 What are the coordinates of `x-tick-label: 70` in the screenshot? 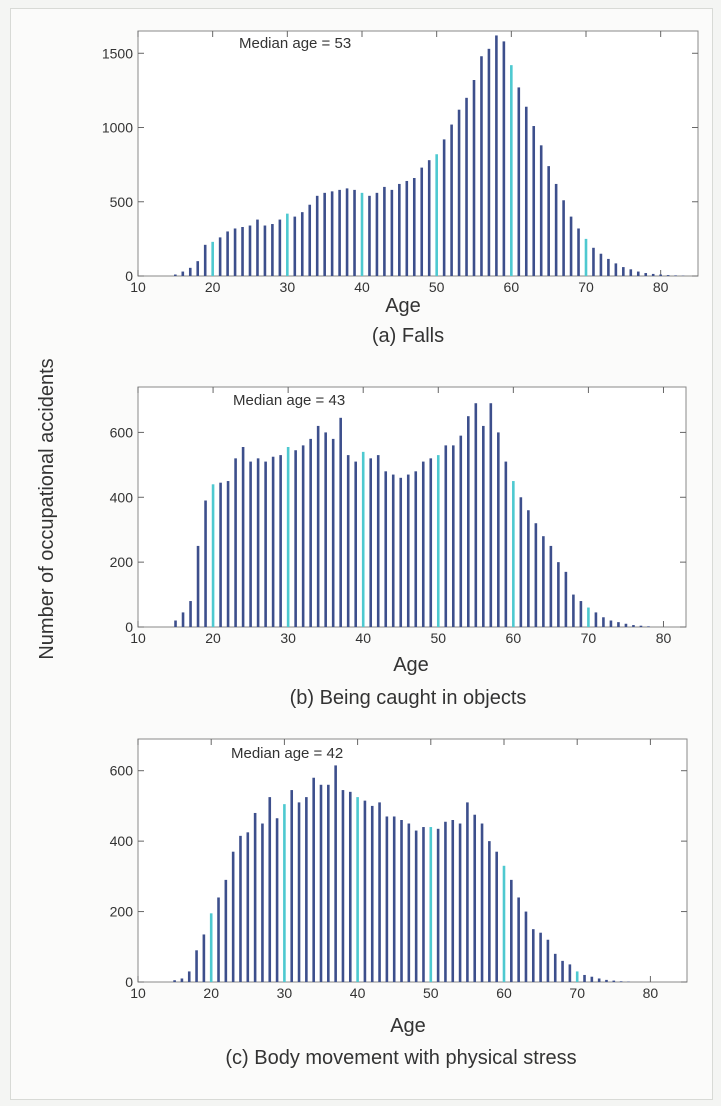 It's located at (589, 638).